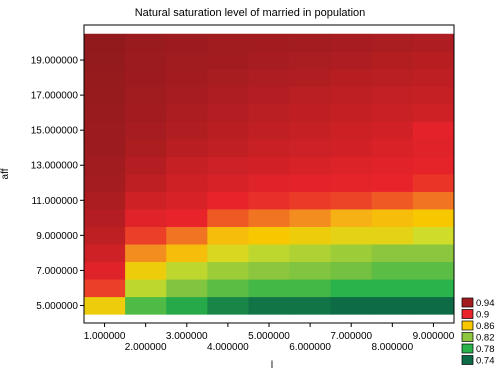  What do you see at coordinates (485, 303) in the screenshot?
I see `legend-label: 0.94` at bounding box center [485, 303].